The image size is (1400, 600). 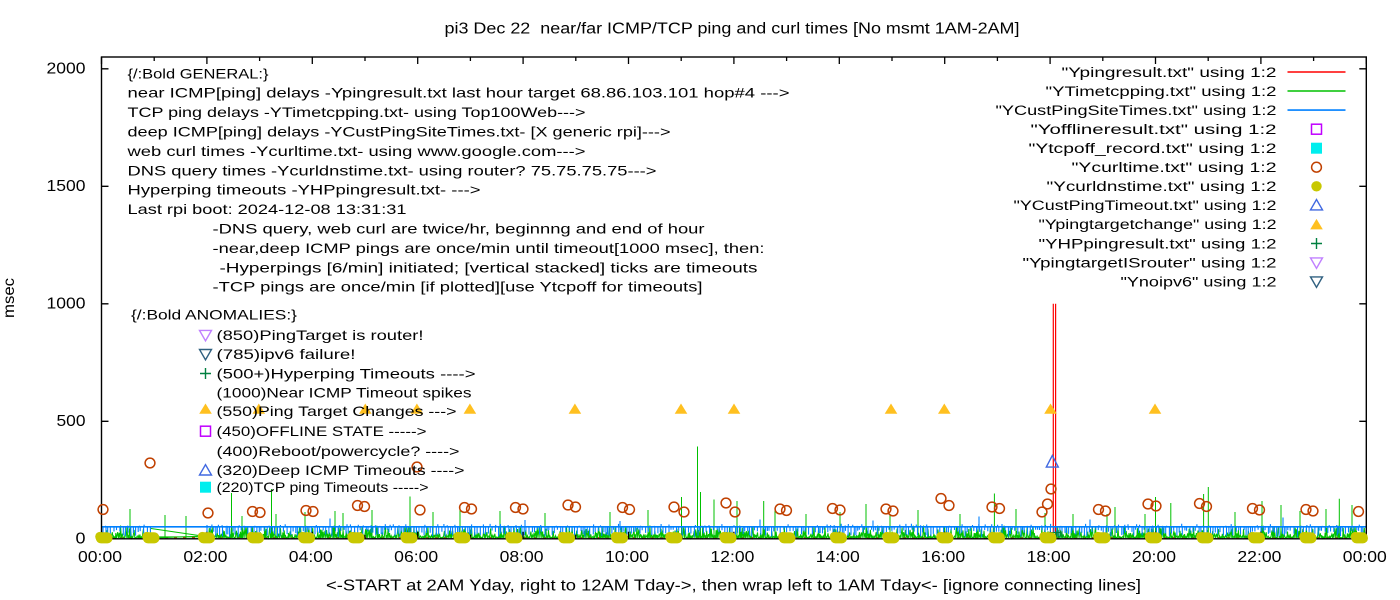 What do you see at coordinates (1259, 557) in the screenshot?
I see `svg-text: 22:00` at bounding box center [1259, 557].